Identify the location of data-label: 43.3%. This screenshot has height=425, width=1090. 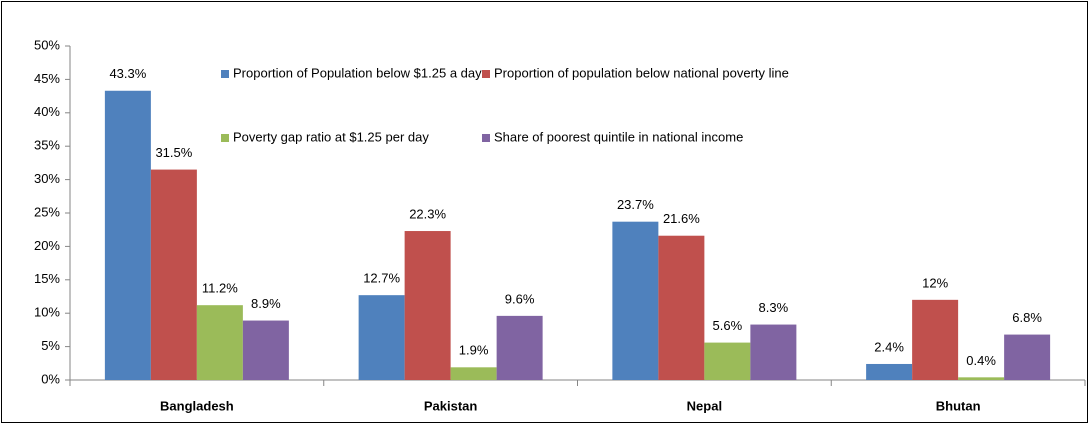
(127, 73).